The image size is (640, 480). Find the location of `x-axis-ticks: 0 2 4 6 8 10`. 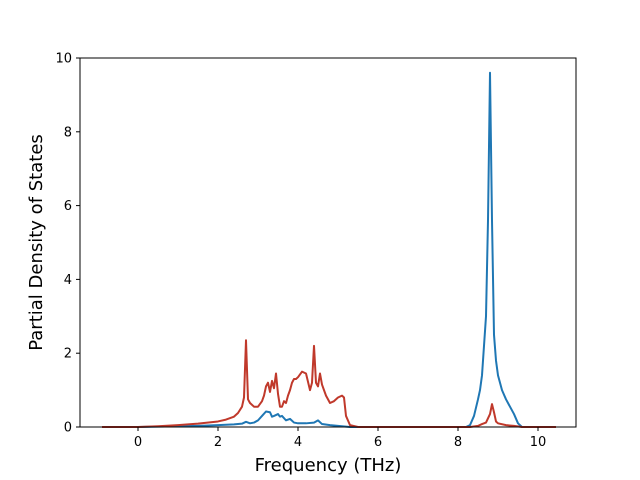

x-axis-ticks: 0 2 4 6 8 10 is located at coordinates (340, 438).